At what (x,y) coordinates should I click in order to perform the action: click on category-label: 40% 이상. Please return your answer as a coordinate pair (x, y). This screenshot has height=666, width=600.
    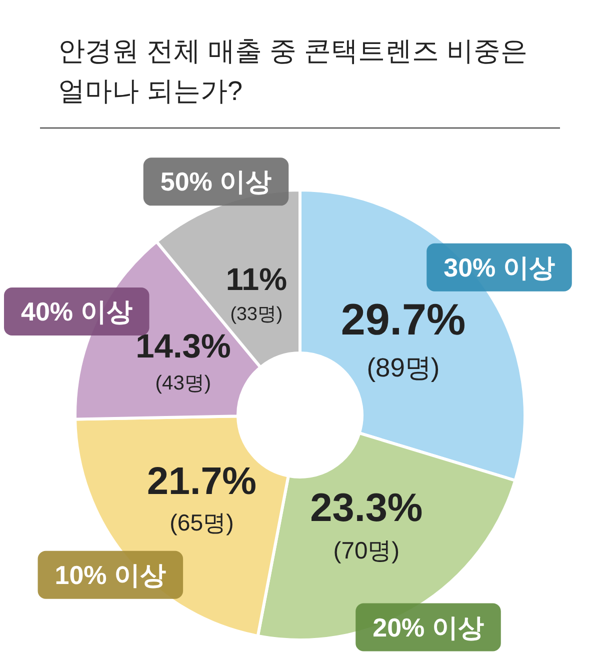
    Looking at the image, I should click on (77, 312).